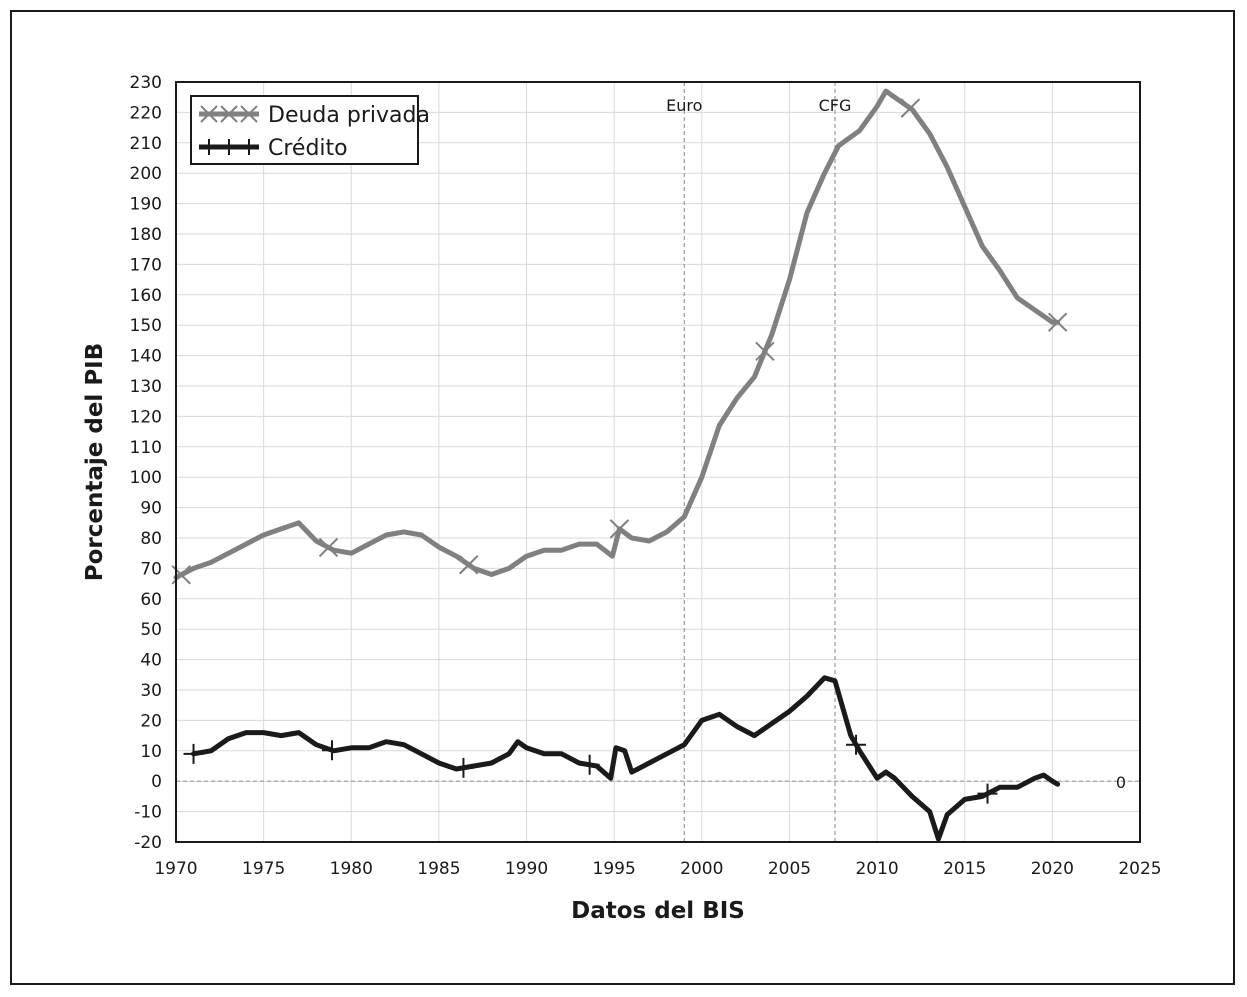 This screenshot has height=997, width=1247. What do you see at coordinates (151, 569) in the screenshot?
I see `y-tick-label: 70` at bounding box center [151, 569].